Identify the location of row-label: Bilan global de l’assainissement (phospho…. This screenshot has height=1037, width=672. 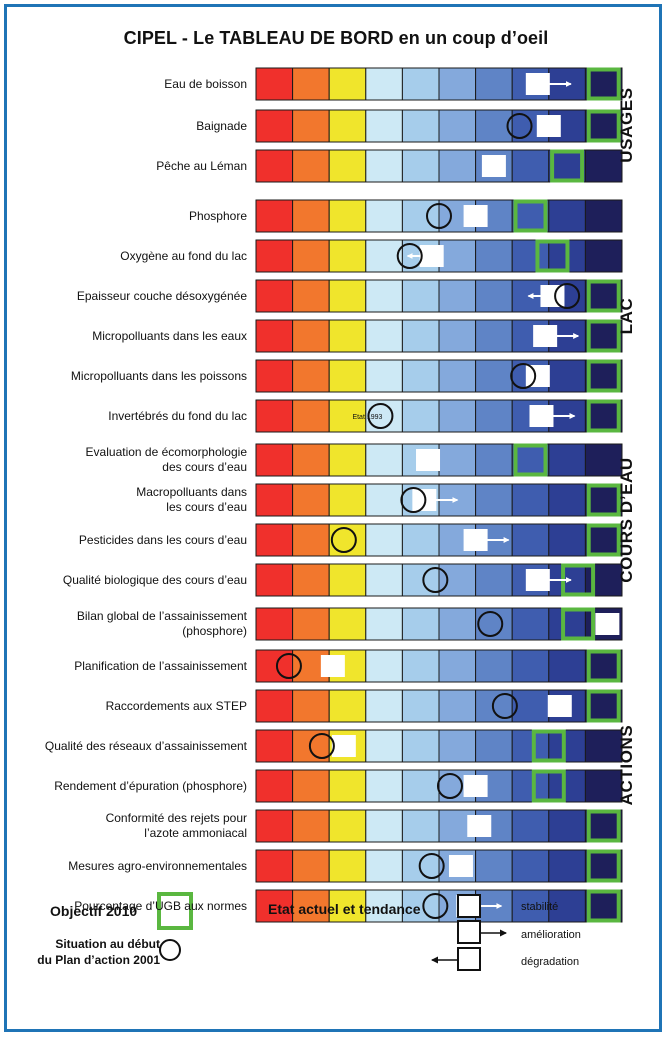
(127, 624).